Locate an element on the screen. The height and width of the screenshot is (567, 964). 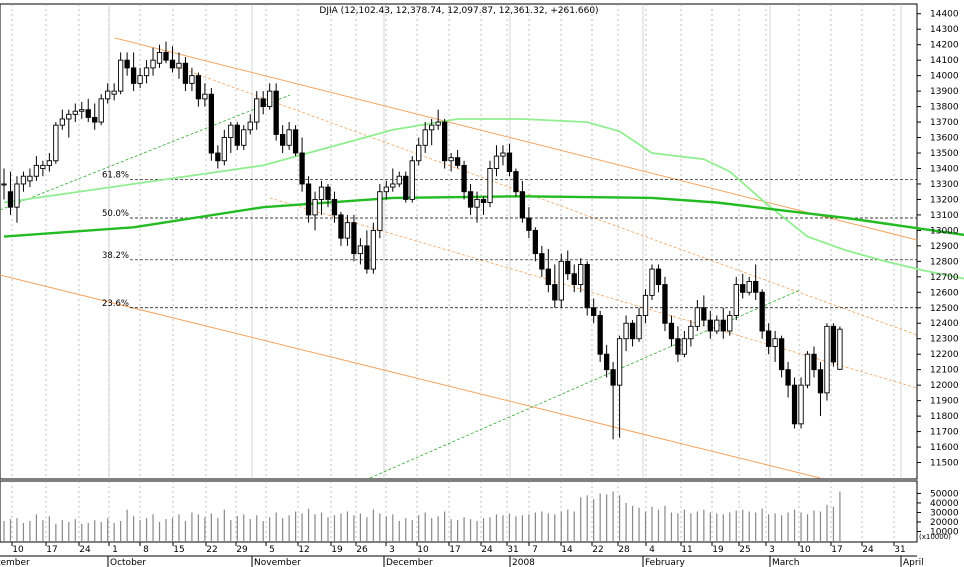
day-tick-label: 17 is located at coordinates (836, 550).